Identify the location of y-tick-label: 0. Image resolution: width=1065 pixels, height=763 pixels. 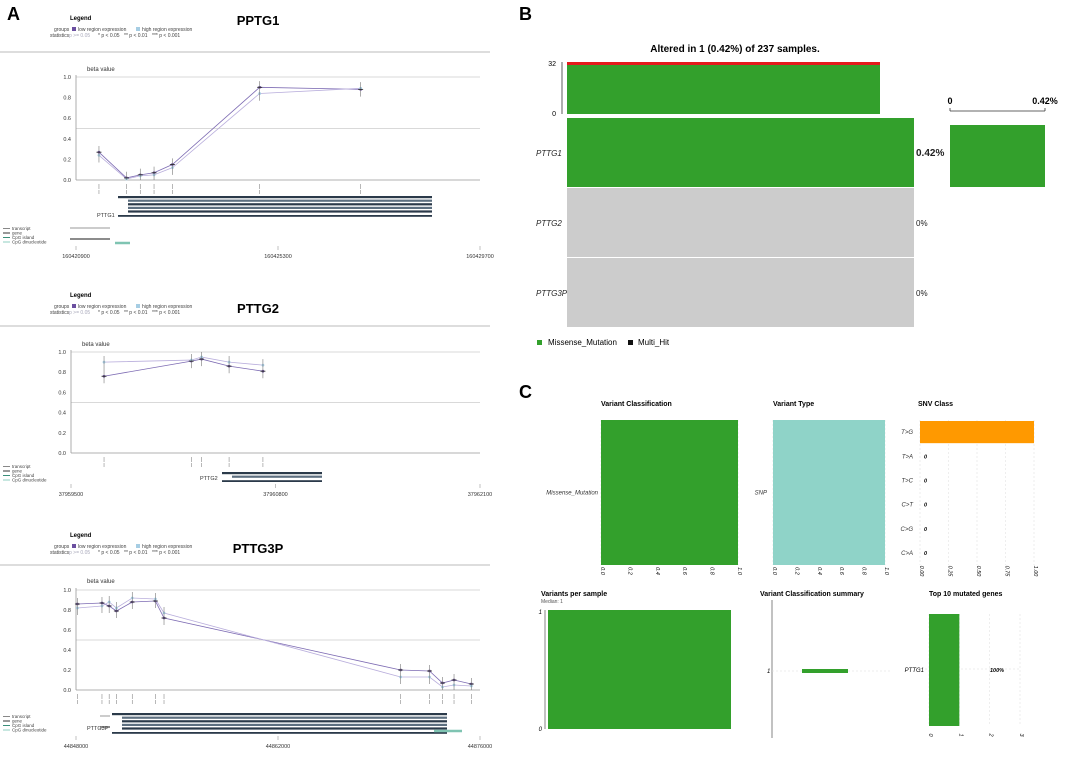
(541, 730).